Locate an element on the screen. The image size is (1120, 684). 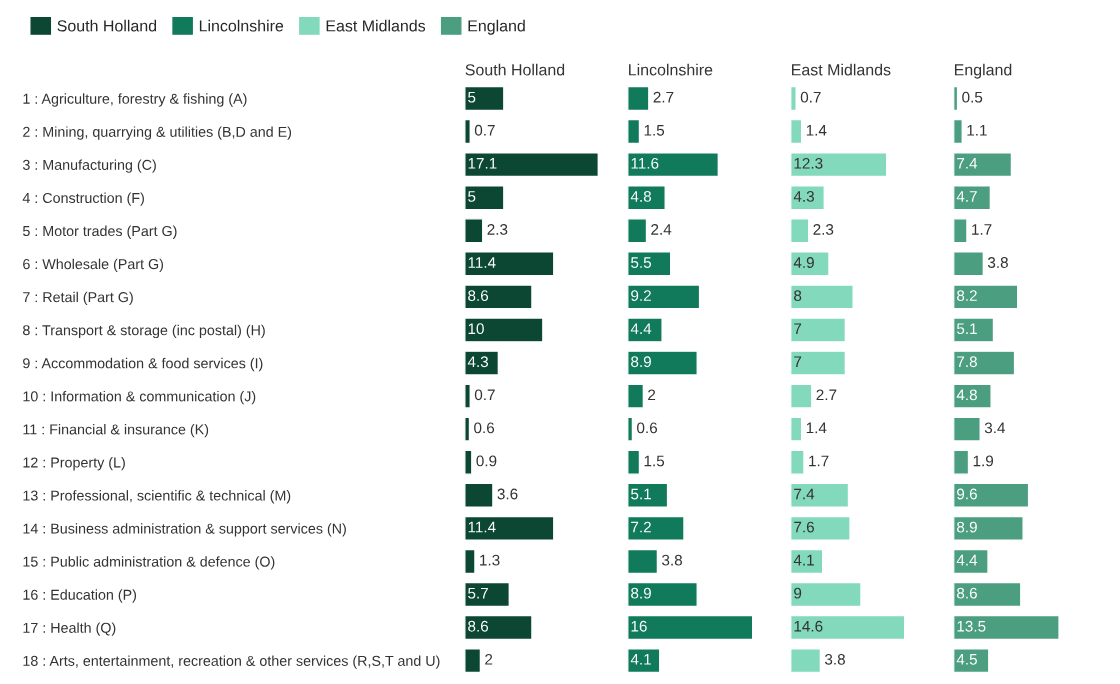
data-label: 8 is located at coordinates (798, 295).